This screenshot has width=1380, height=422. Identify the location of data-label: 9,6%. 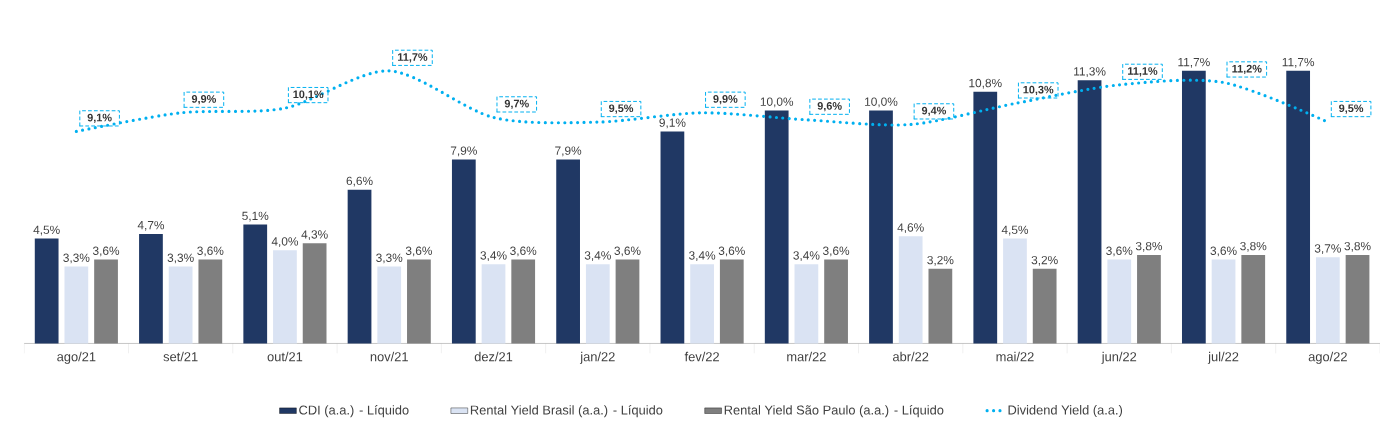
(829, 107).